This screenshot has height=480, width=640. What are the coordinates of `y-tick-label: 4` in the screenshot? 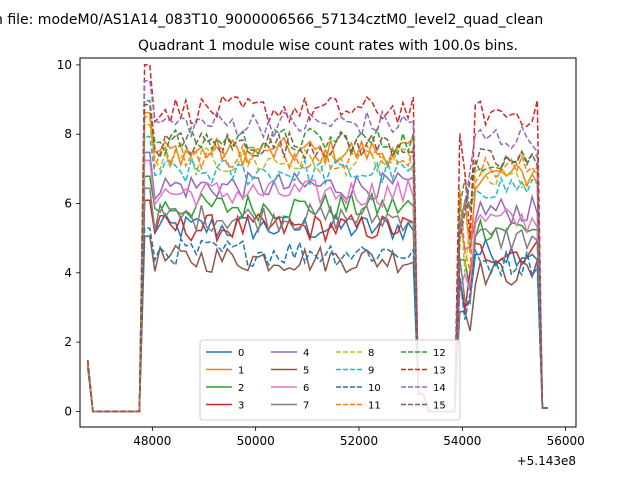 It's located at (68, 273).